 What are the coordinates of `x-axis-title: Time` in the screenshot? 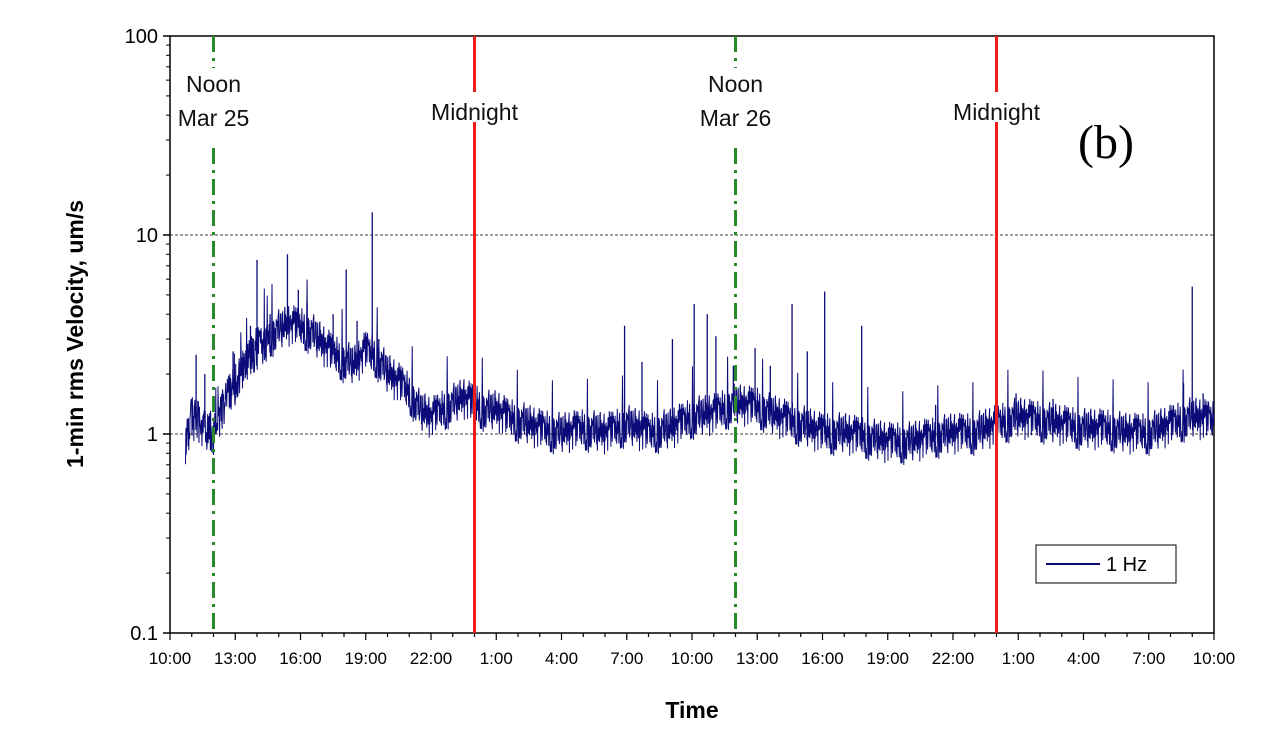 It's located at (691, 710).